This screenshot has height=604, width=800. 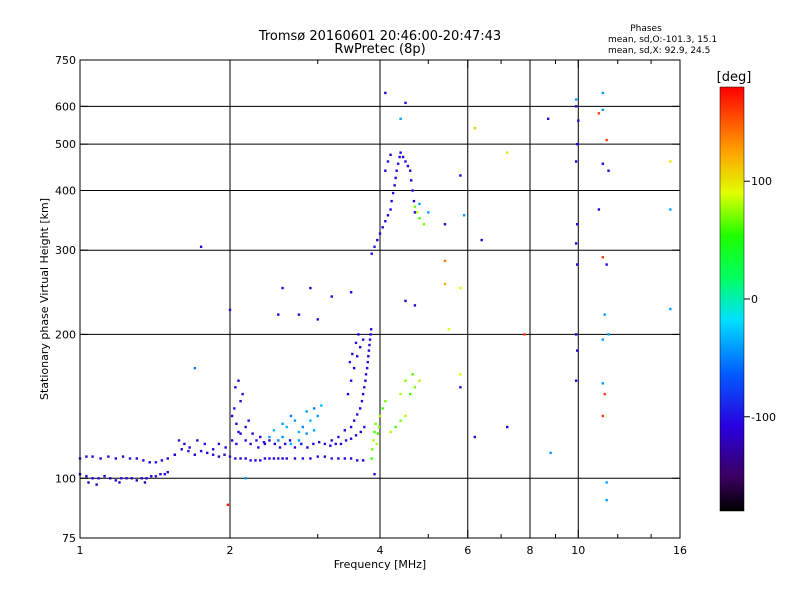 I want to click on y-tick-label: 600, so click(x=65, y=106).